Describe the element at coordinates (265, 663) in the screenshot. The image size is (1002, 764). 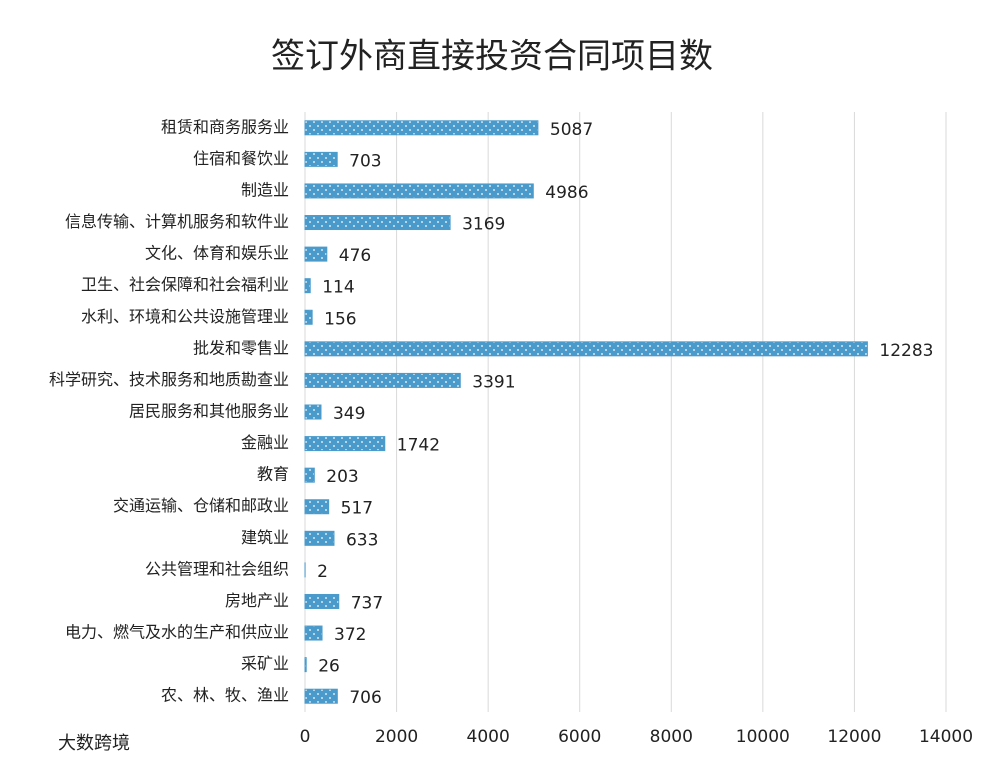
I see `y-tick-label: 采矿业` at that location.